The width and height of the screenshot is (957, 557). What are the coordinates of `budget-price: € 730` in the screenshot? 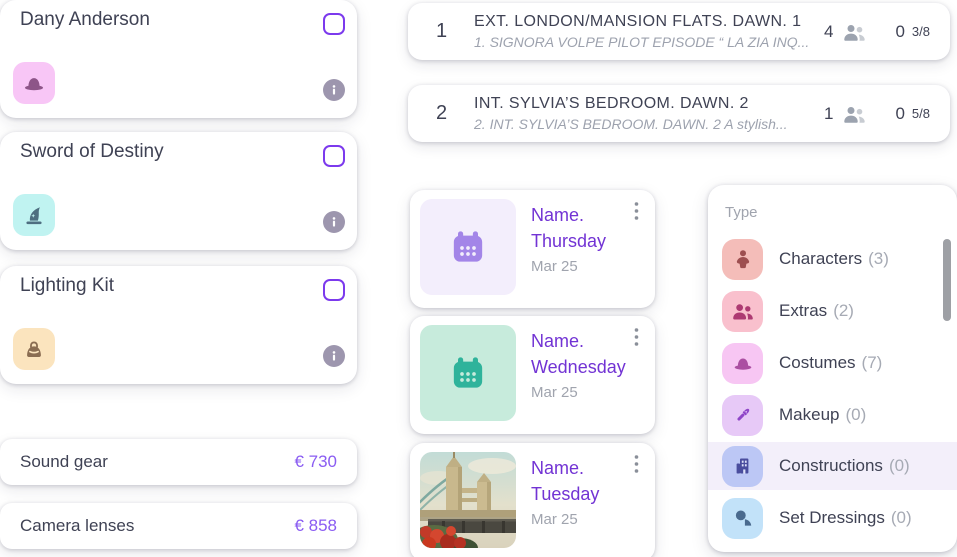 It's located at (315, 461).